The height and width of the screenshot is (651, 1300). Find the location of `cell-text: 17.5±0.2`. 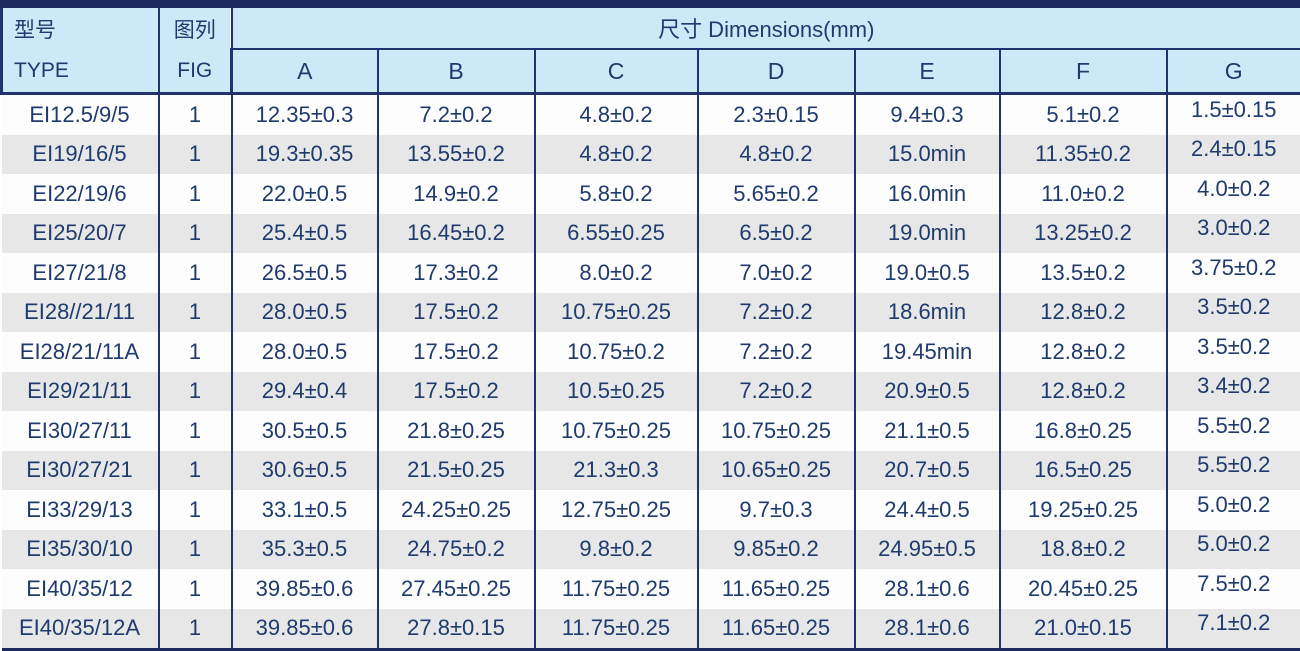

cell-text: 17.5±0.2 is located at coordinates (456, 351).